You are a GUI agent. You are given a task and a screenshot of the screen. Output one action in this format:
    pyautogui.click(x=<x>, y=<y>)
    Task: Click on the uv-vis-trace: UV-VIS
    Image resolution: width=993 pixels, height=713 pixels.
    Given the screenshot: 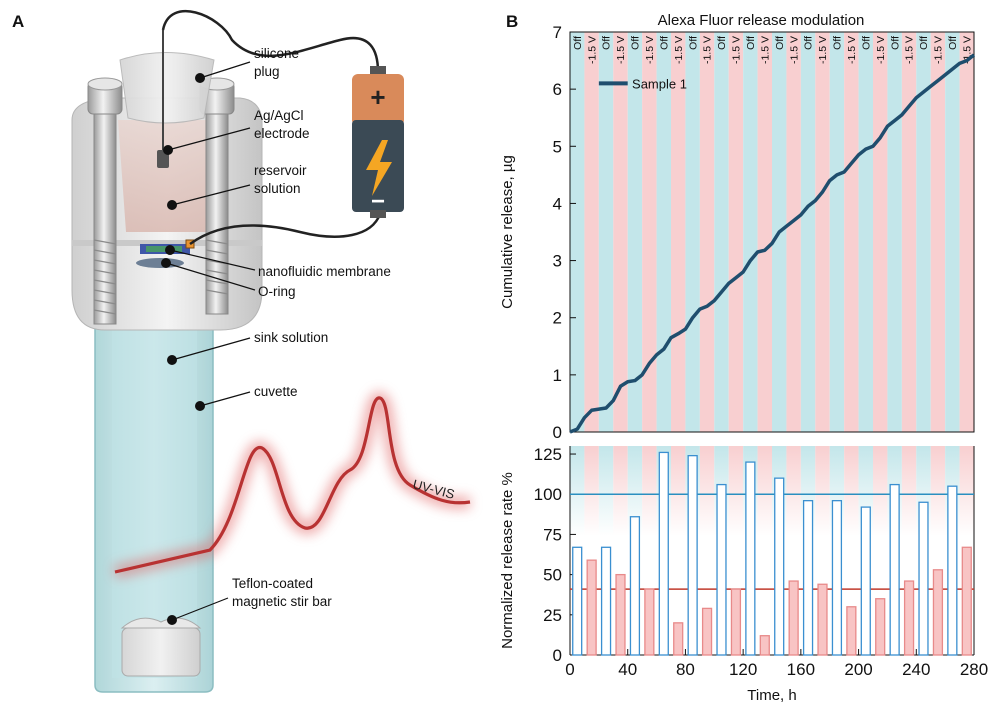 What is the action you would take?
    pyautogui.click(x=292, y=485)
    